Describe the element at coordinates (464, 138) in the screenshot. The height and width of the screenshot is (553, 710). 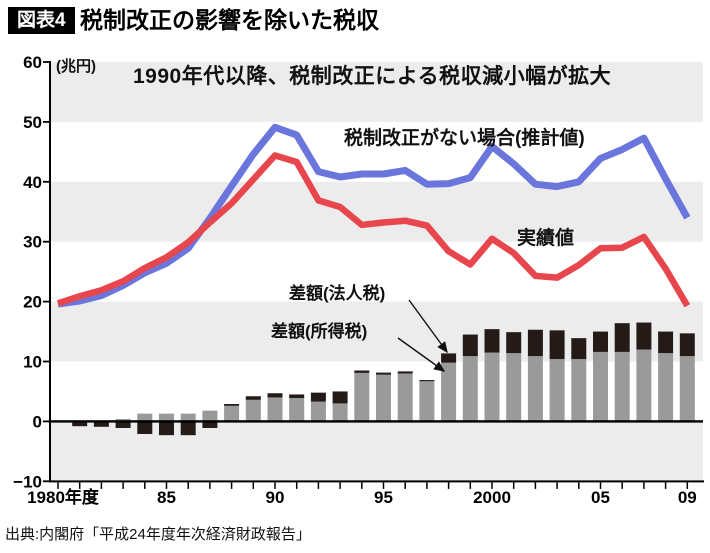
I see `estimated-series-label: 税制改正がない場合(推計値)` at that location.